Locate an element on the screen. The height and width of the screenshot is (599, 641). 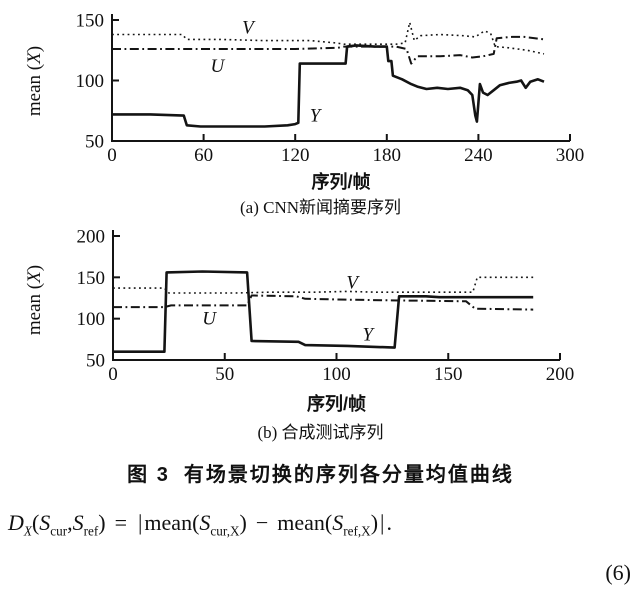
eq-D: D is located at coordinates (16, 522).